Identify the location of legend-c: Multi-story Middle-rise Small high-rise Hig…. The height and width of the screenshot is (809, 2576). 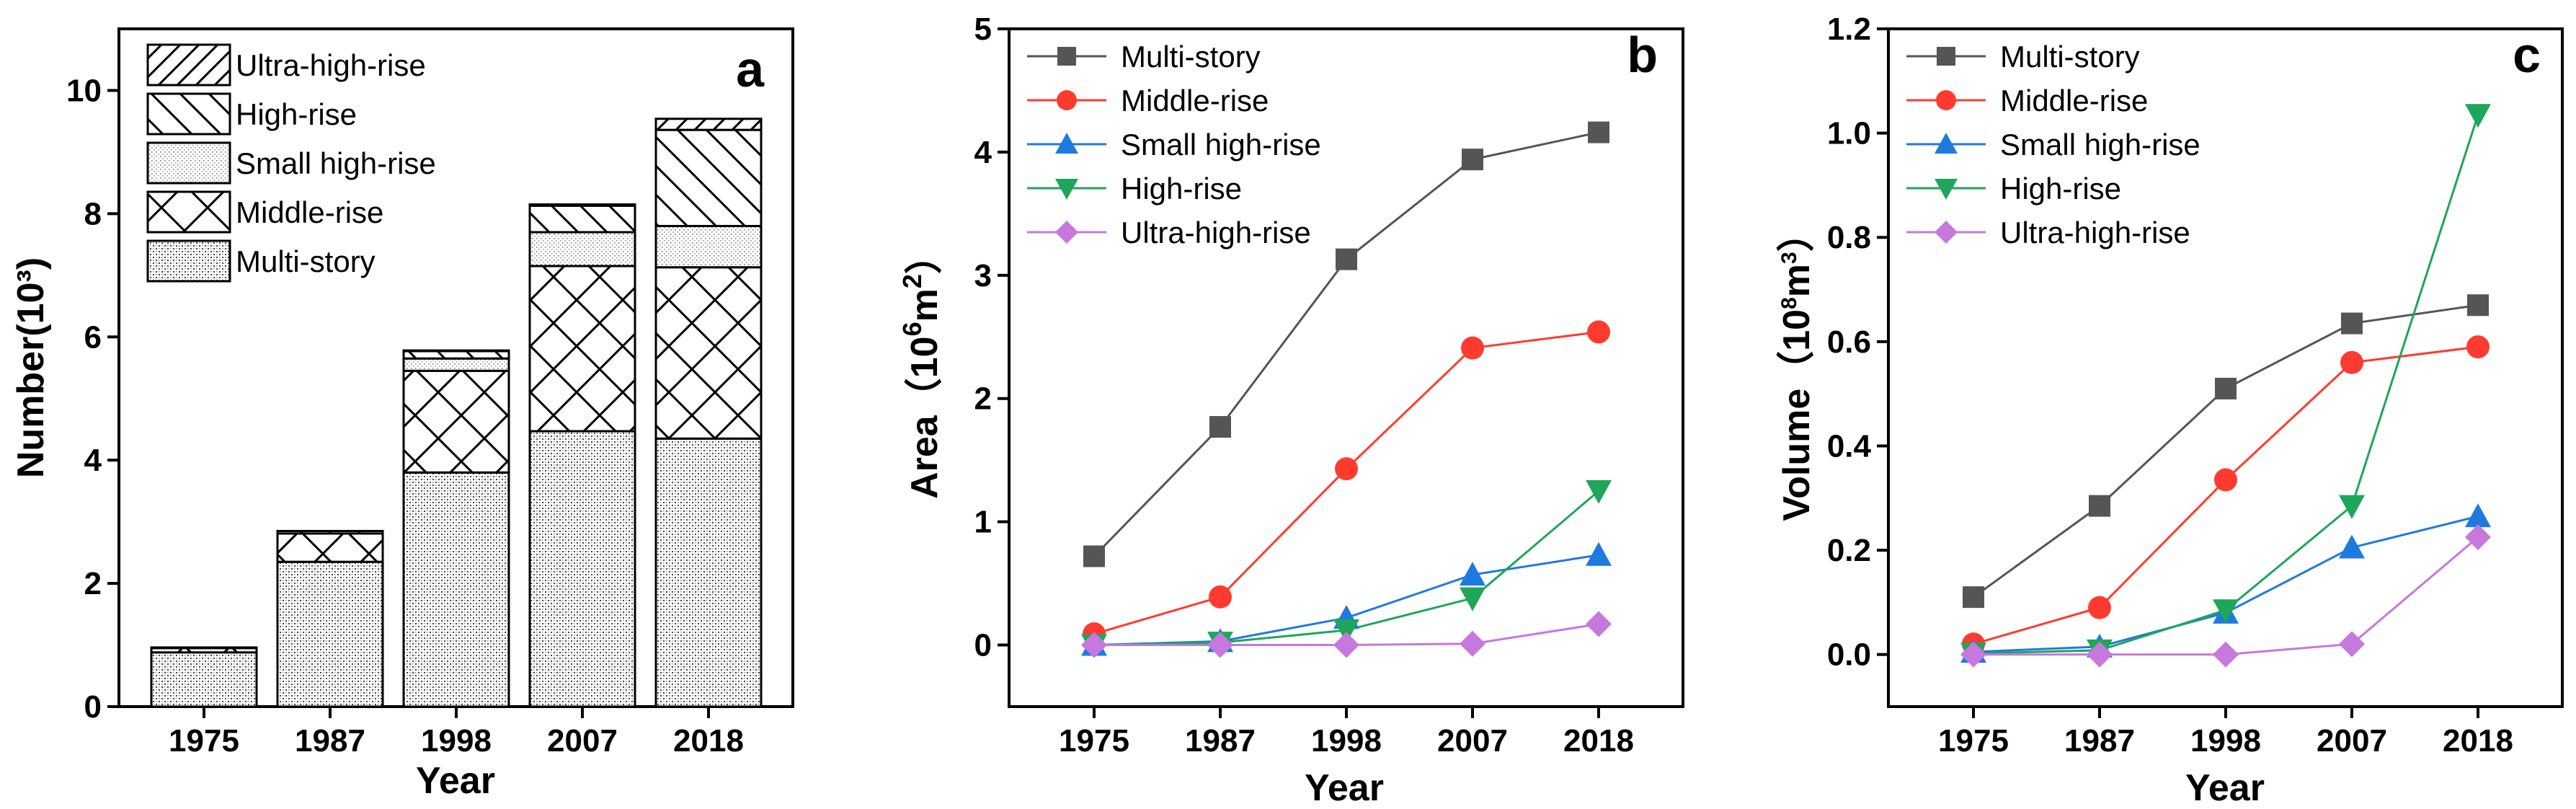
(2053, 144).